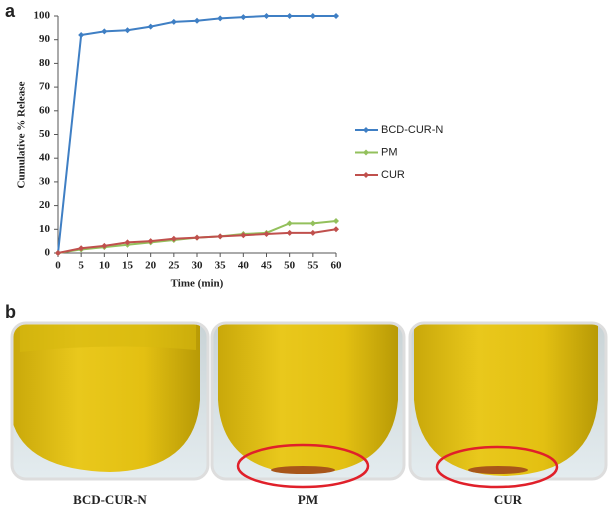 This screenshot has width=614, height=519. I want to click on series-line, so click(197, 241).